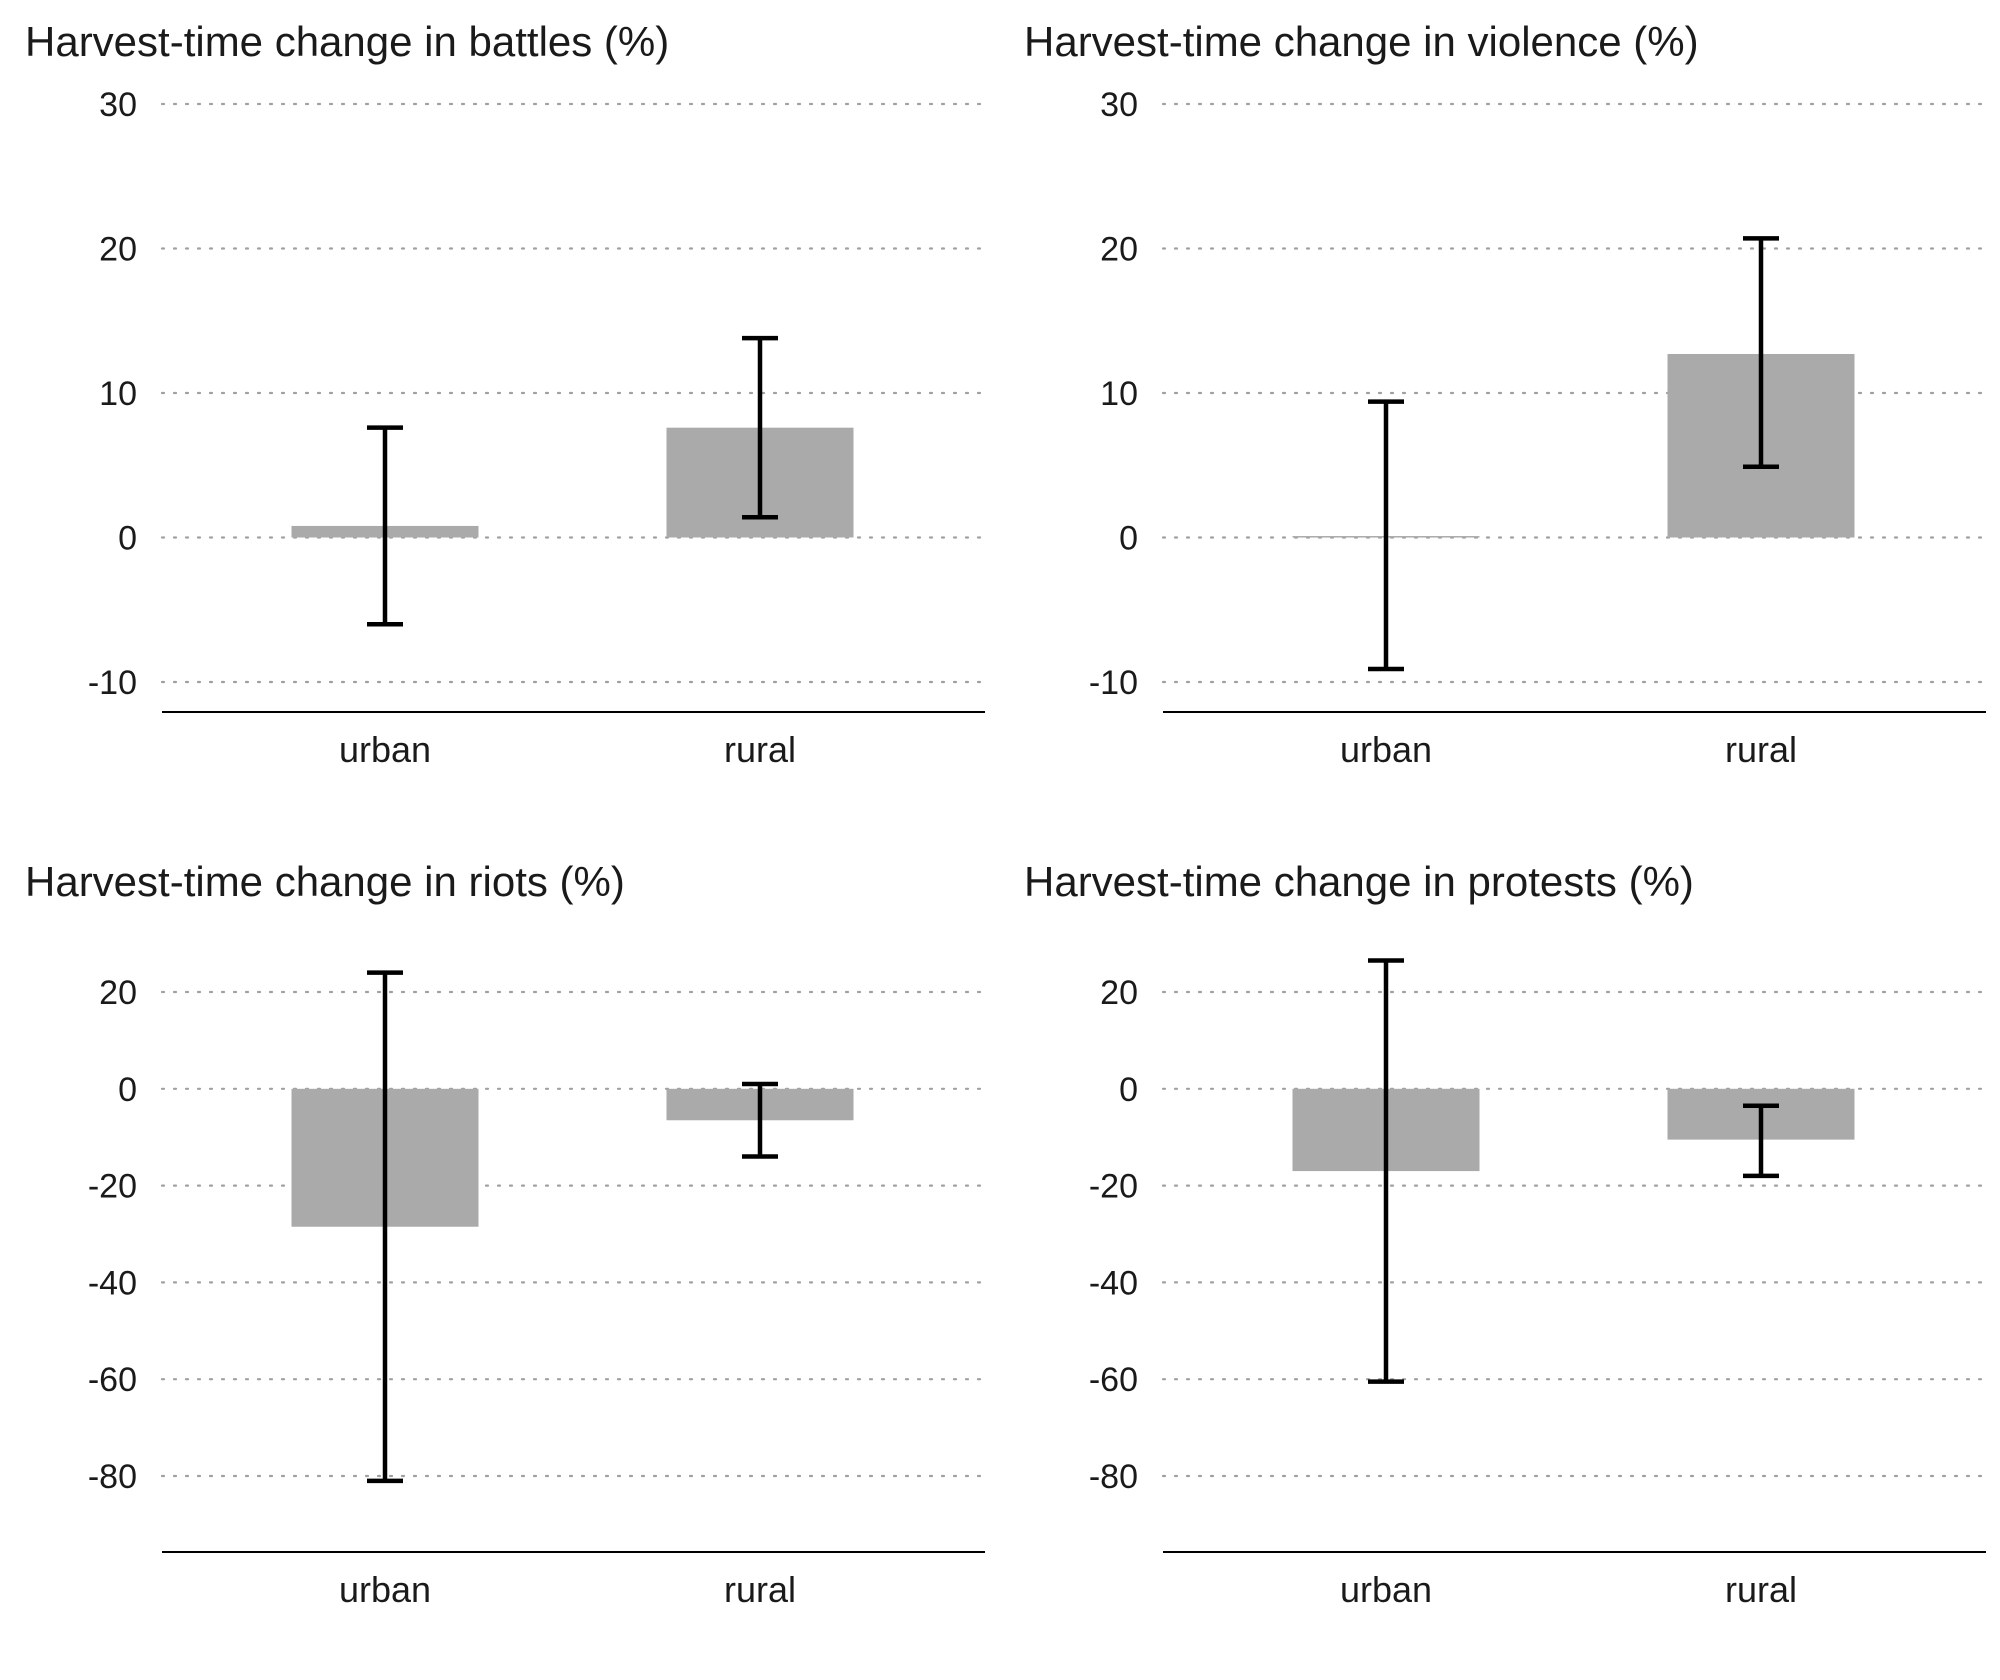 This screenshot has height=1680, width=2000. Describe the element at coordinates (1361, 41) in the screenshot. I see `chart-title: Harvest-time change in violence (%)` at that location.